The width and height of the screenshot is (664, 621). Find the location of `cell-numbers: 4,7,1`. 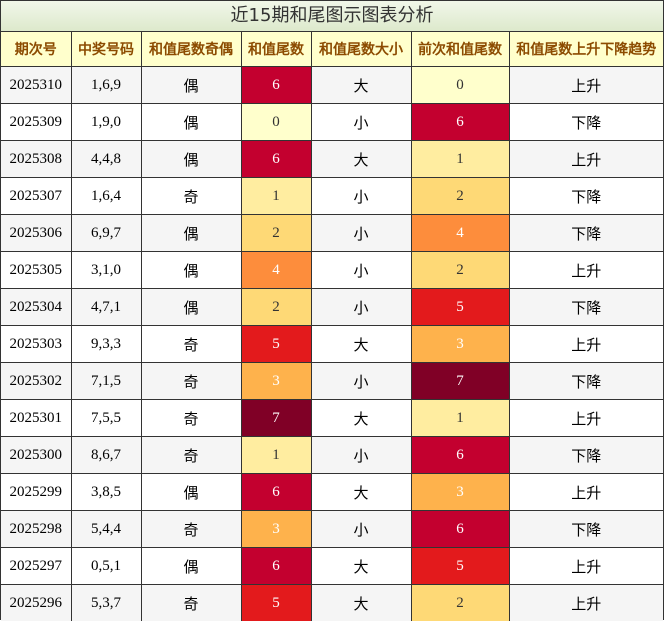

cell-numbers: 4,7,1 is located at coordinates (106, 307).